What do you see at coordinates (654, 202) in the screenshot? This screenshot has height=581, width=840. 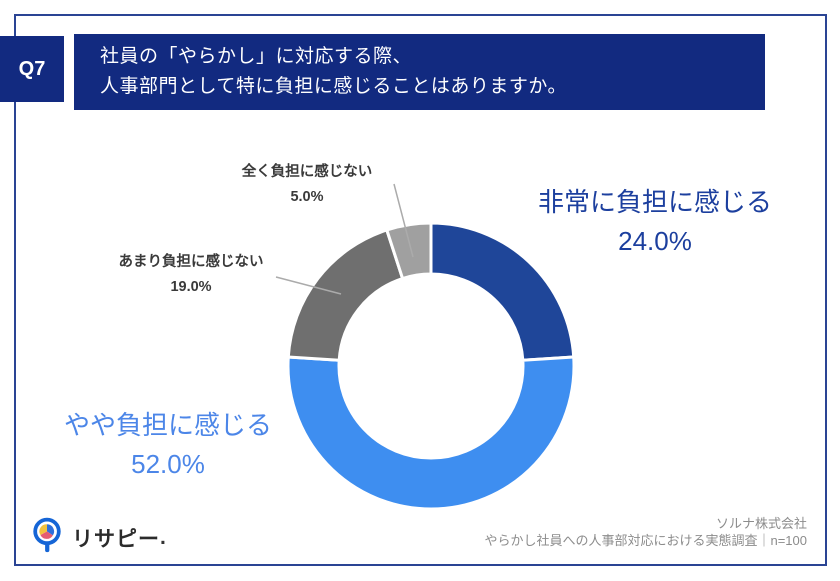 I see `segment-name: 非常に負担に感じる` at bounding box center [654, 202].